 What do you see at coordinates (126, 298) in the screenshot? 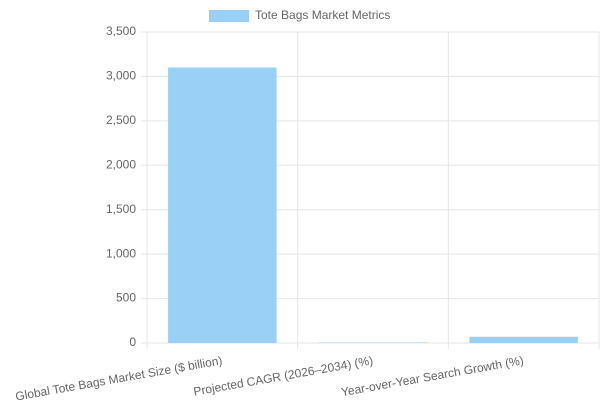
I see `y-tick-label: 500` at bounding box center [126, 298].